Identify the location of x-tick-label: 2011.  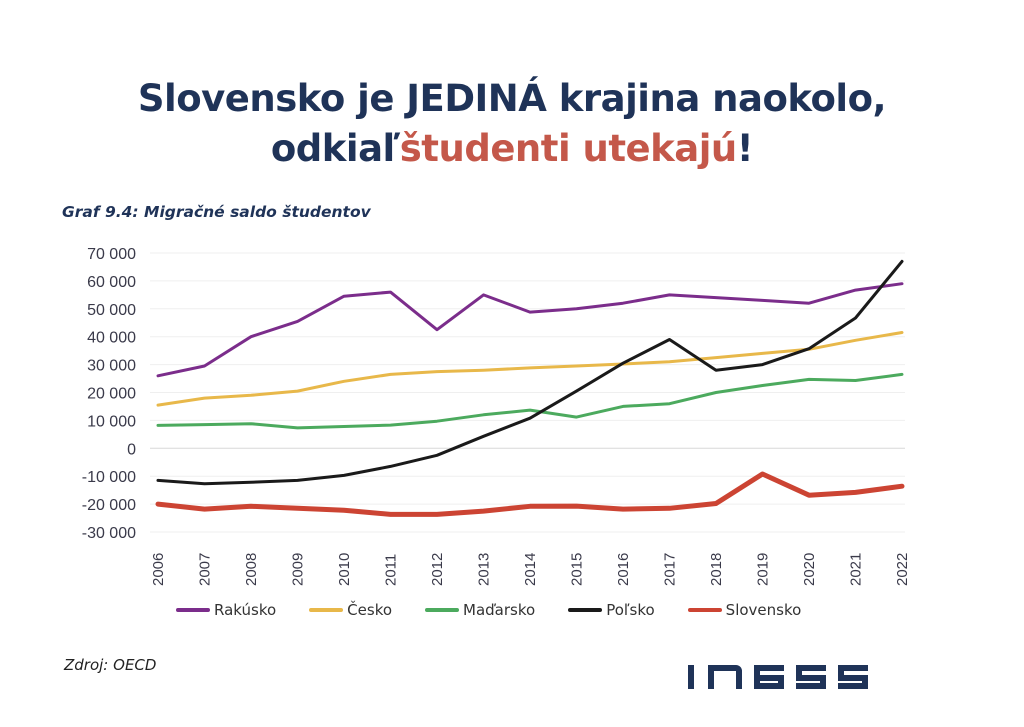
(391, 570).